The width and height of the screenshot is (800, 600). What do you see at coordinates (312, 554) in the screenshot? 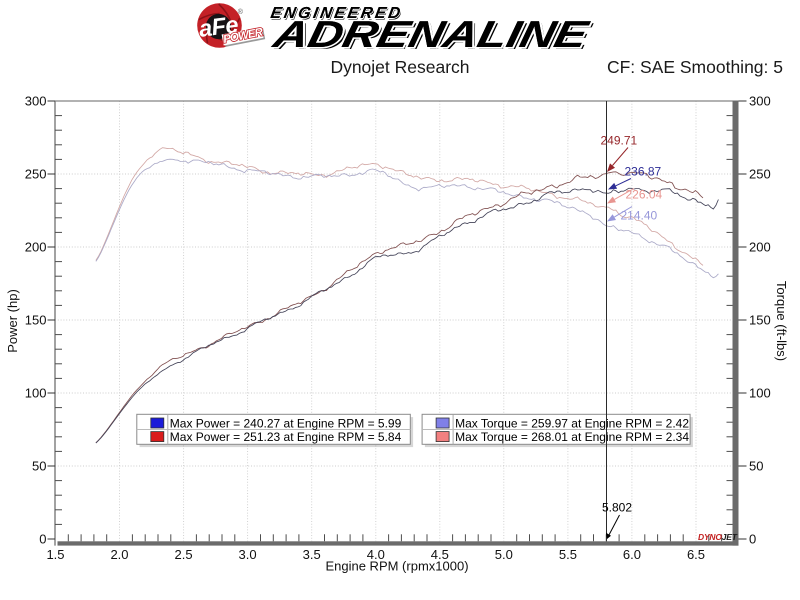
I see `svg-text: 3.5` at bounding box center [312, 554].